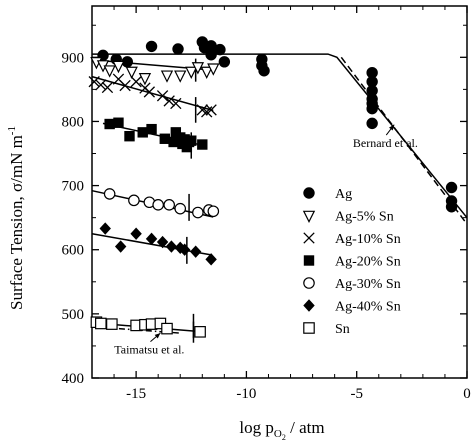  Describe the element at coordinates (343, 194) in the screenshot. I see `legend-label: Ag` at that location.